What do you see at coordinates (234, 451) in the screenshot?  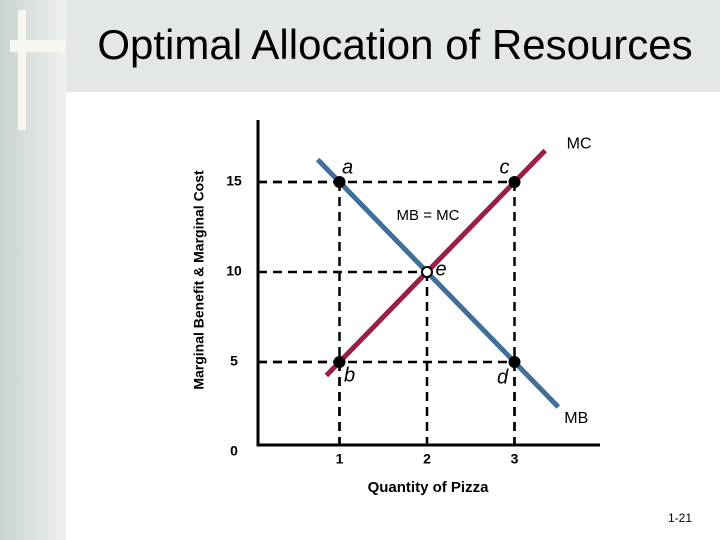 I see `y-tick-label: 0` at bounding box center [234, 451].